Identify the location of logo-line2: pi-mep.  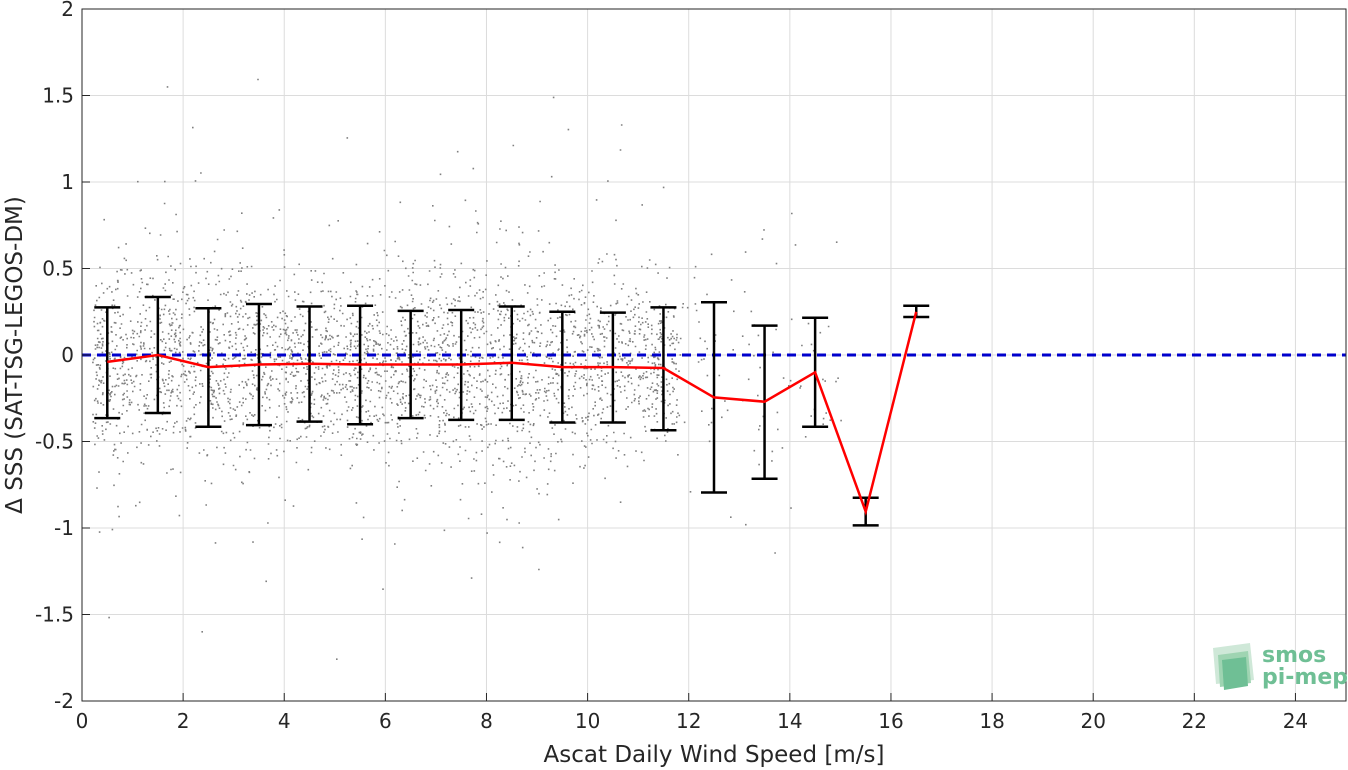
(1305, 677).